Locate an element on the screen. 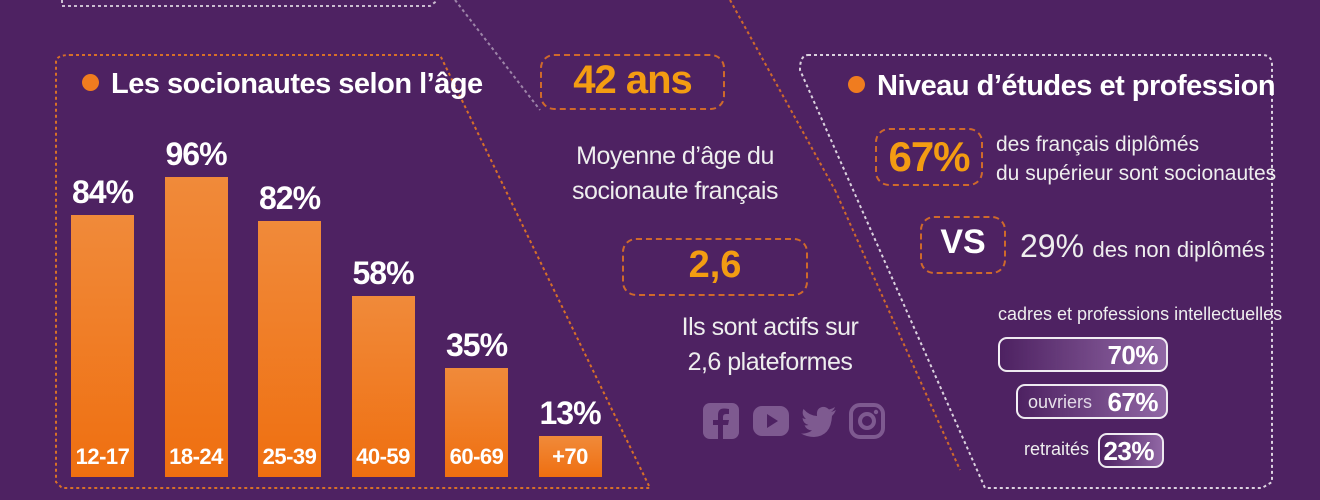 Image resolution: width=1320 pixels, height=500 pixels. graduates-value: 67% is located at coordinates (929, 156).